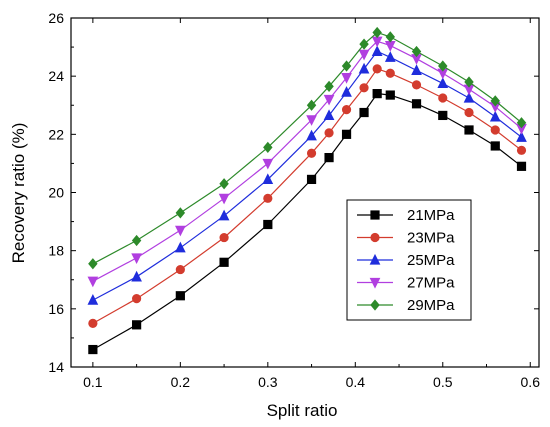 Image resolution: width=550 pixels, height=427 pixels. What do you see at coordinates (406, 283) in the screenshot?
I see `legend-entry: 27MPa` at bounding box center [406, 283].